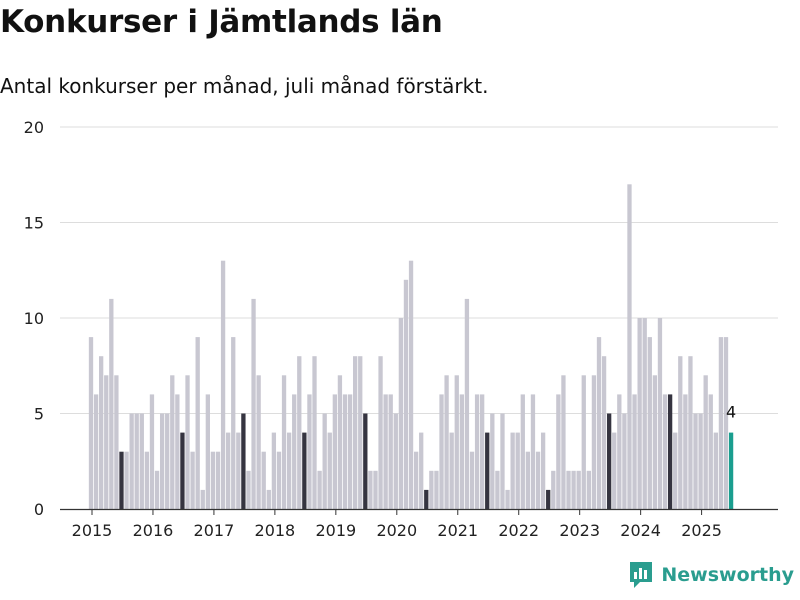 This screenshot has width=800, height=600. I want to click on x-tick-label: 2020, so click(396, 530).